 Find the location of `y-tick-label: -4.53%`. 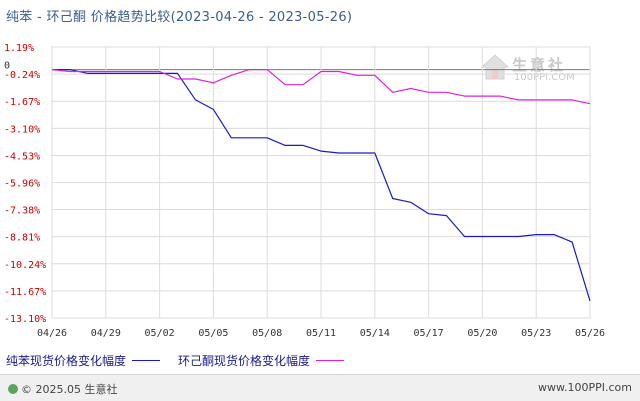

y-tick-label: -4.53% is located at coordinates (22, 156).